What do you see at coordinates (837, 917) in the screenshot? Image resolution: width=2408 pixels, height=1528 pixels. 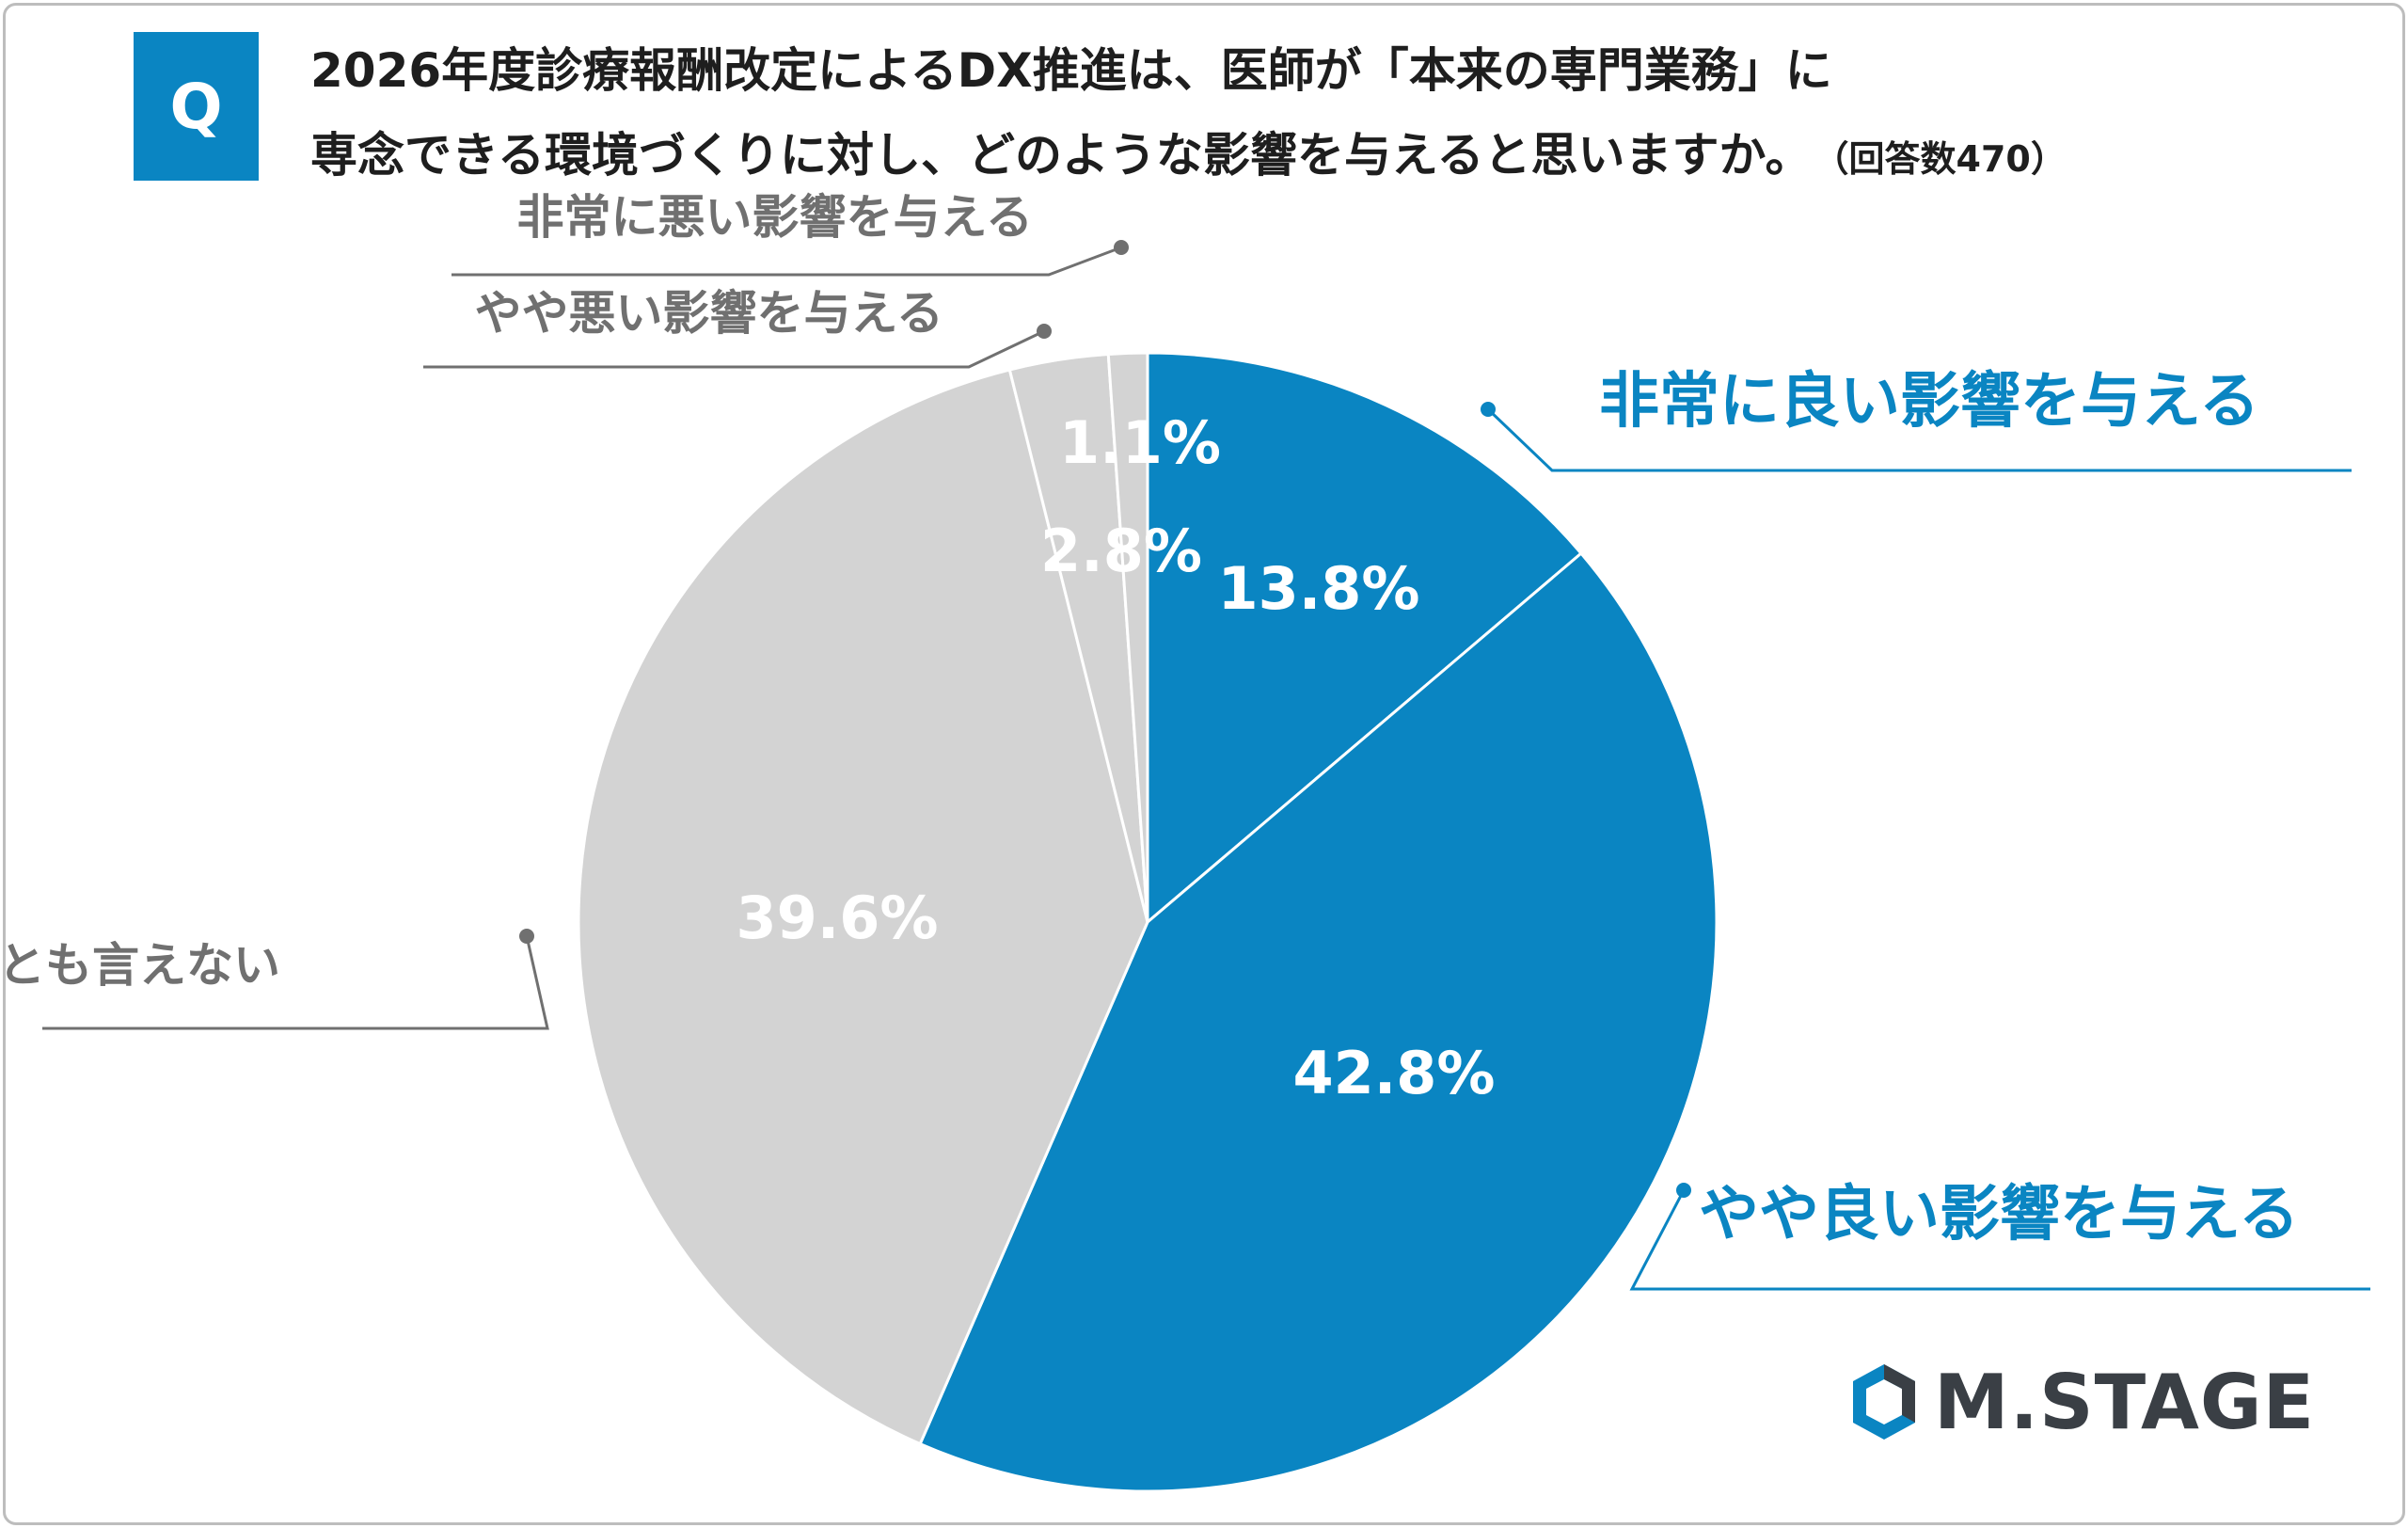 I see `slice-percent-label: 39.6%` at bounding box center [837, 917].